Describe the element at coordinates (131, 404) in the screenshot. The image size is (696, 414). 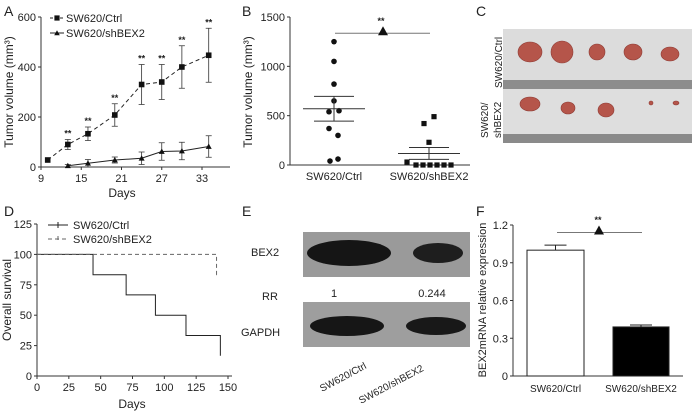
I see `x-axis-label: Days` at that location.